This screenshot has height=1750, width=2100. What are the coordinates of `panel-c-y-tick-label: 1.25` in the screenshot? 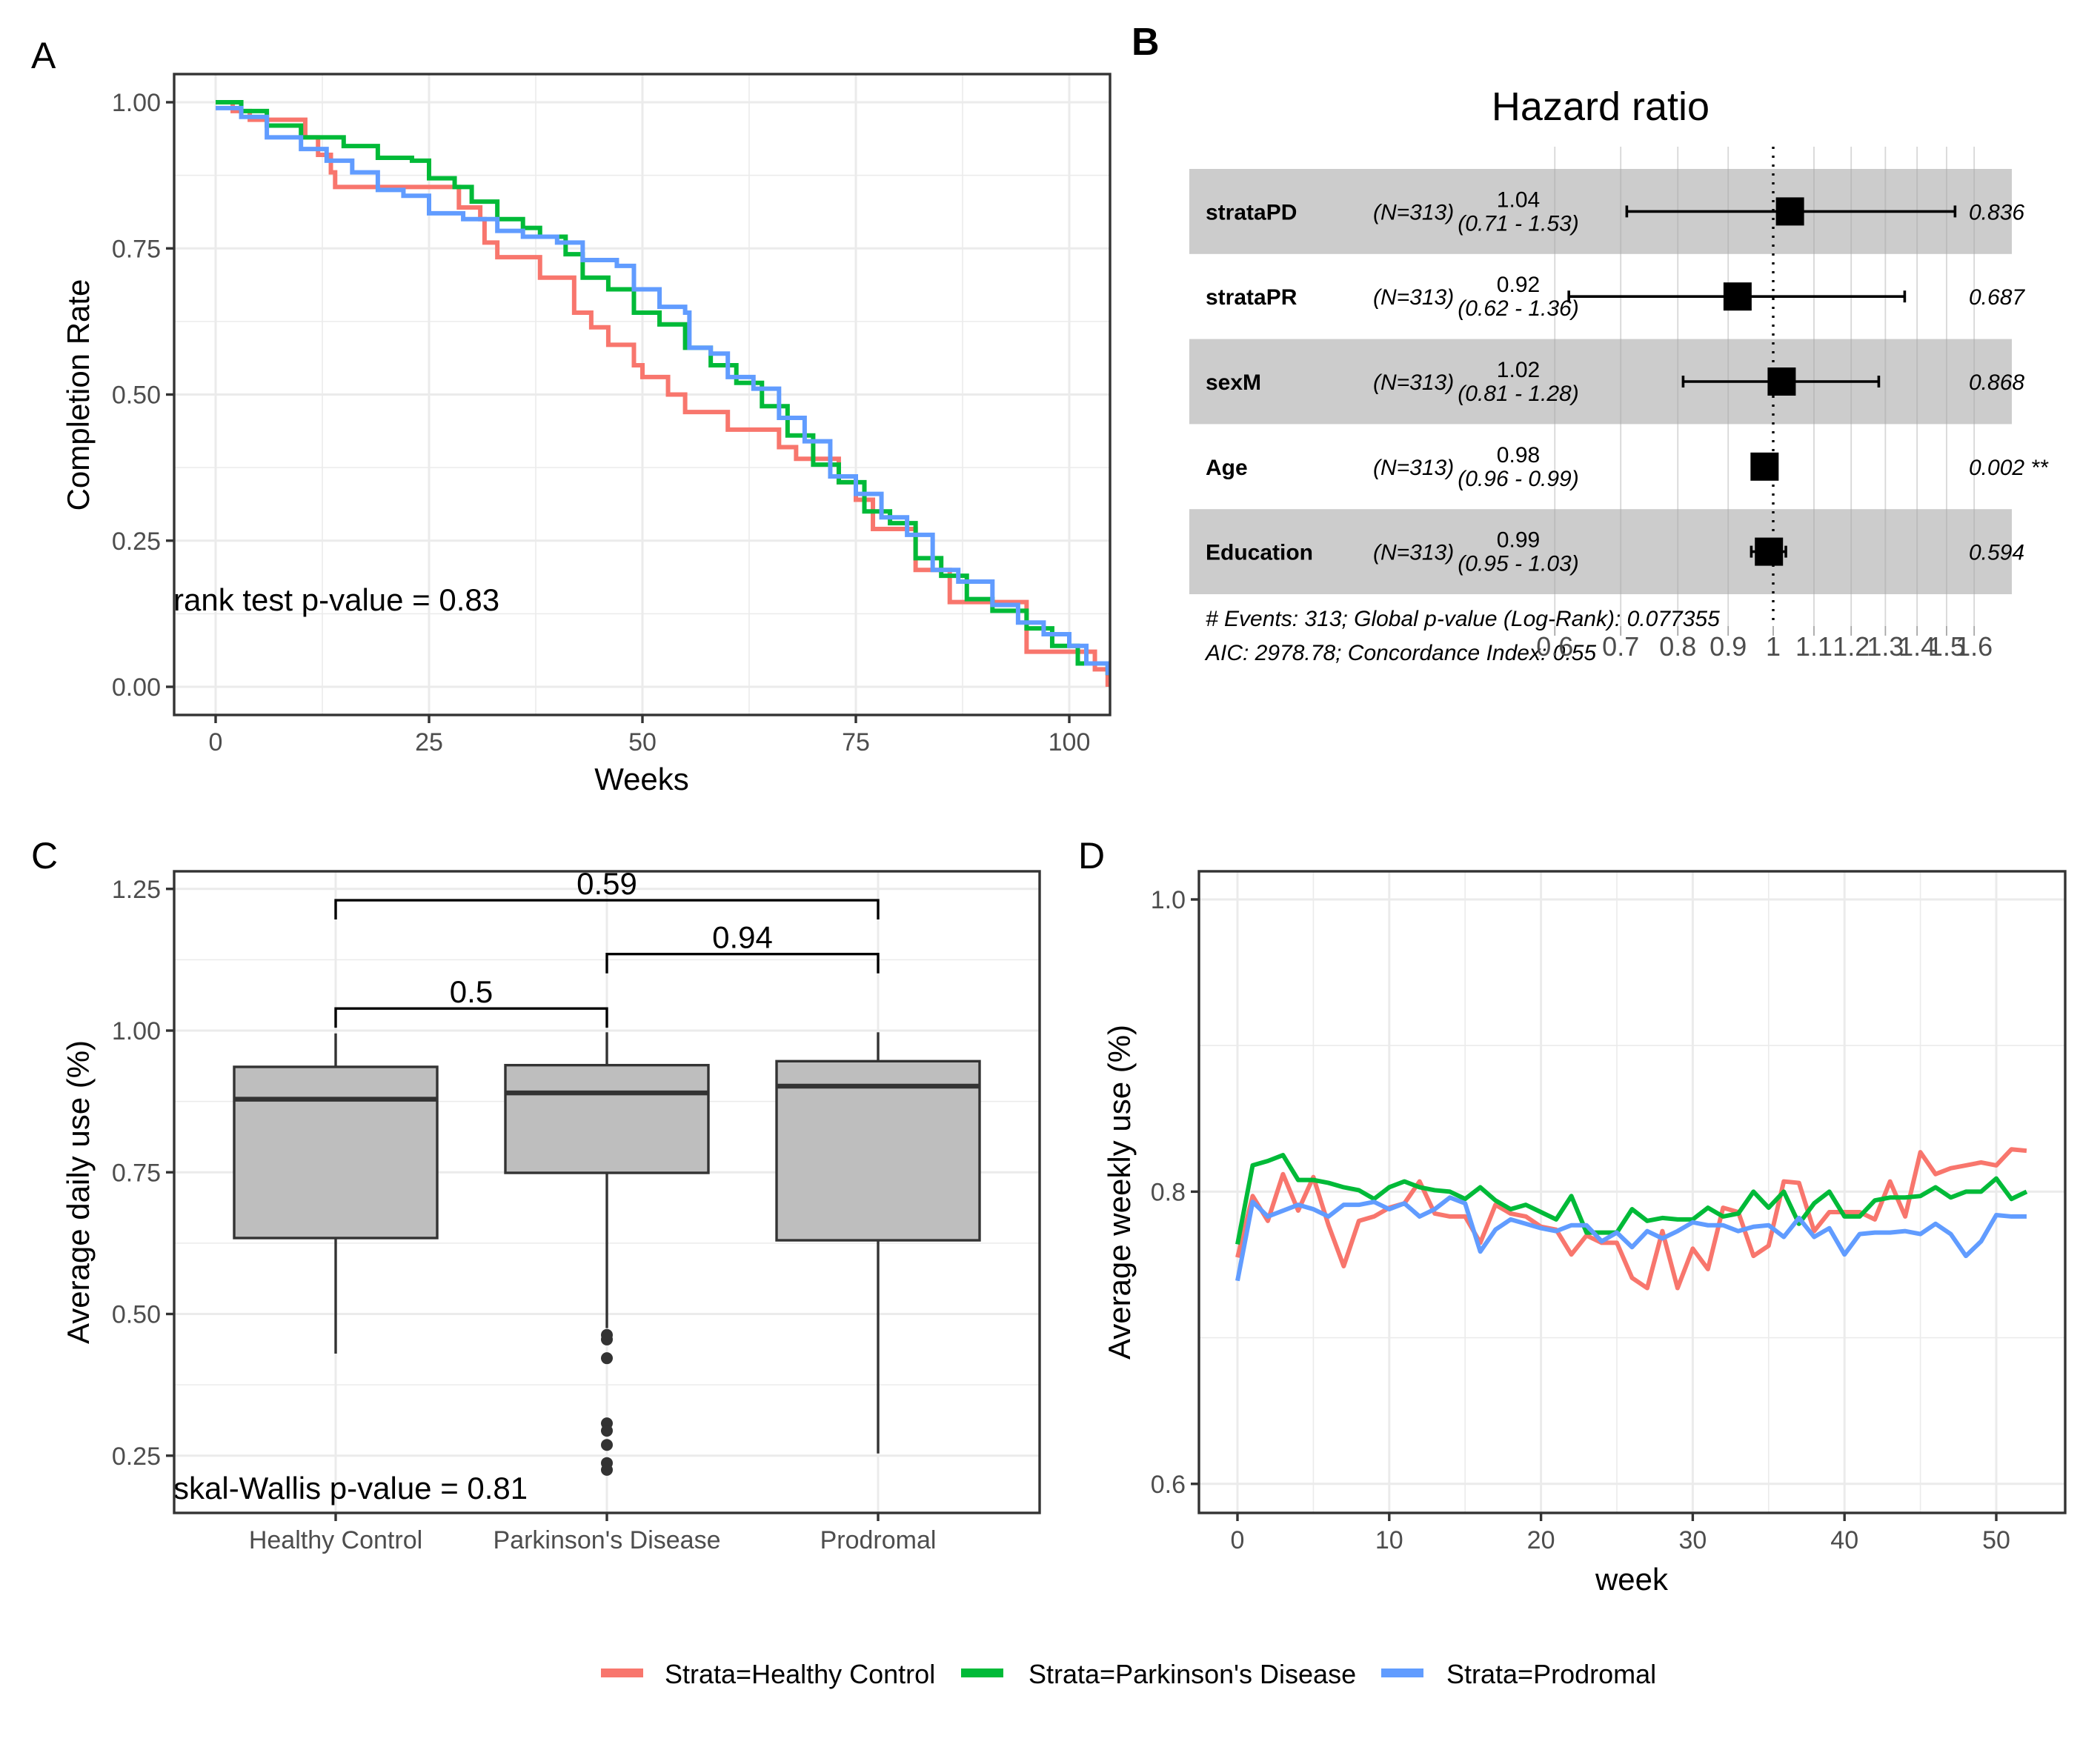 It's located at (136, 890).